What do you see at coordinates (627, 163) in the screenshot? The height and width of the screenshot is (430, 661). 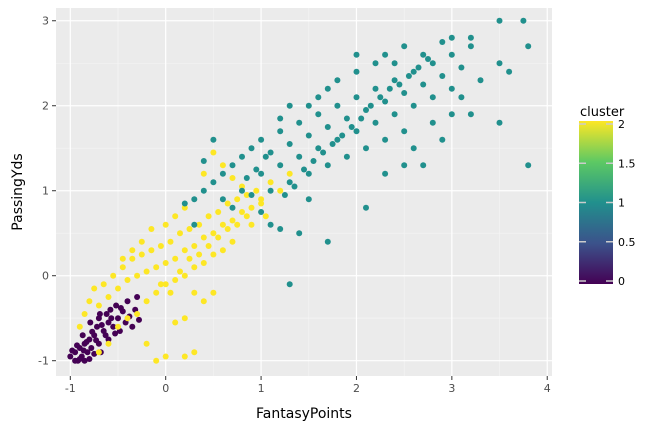 I see `legend-tick-label: 1.5` at bounding box center [627, 163].